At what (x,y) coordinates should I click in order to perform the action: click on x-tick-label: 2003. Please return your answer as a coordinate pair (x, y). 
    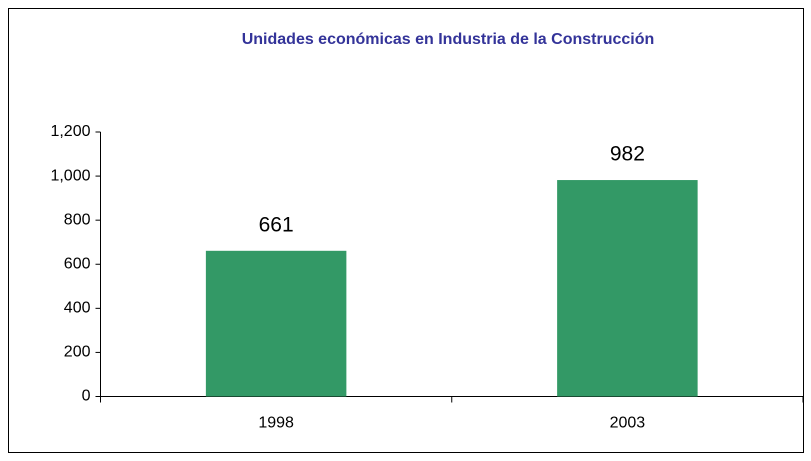
    Looking at the image, I should click on (628, 423).